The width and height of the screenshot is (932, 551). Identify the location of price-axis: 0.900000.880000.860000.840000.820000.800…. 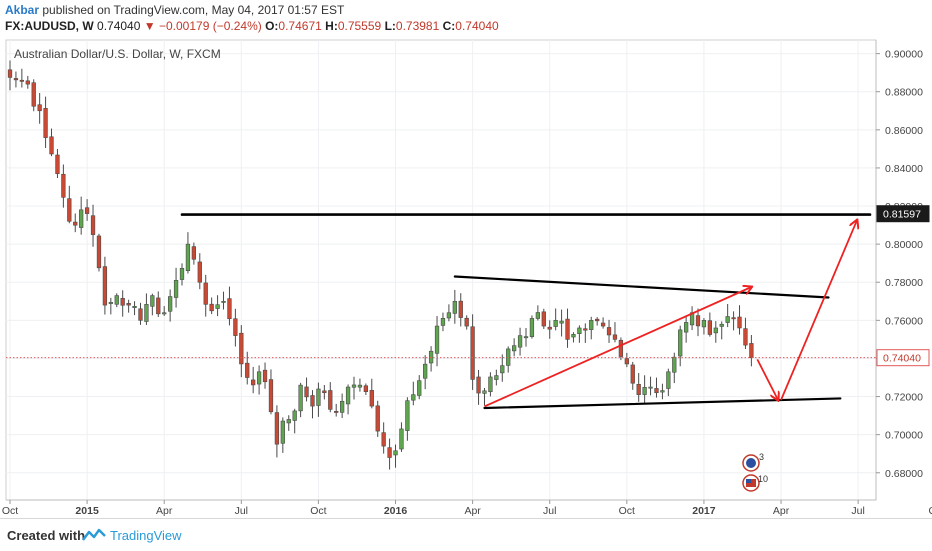
(902, 270).